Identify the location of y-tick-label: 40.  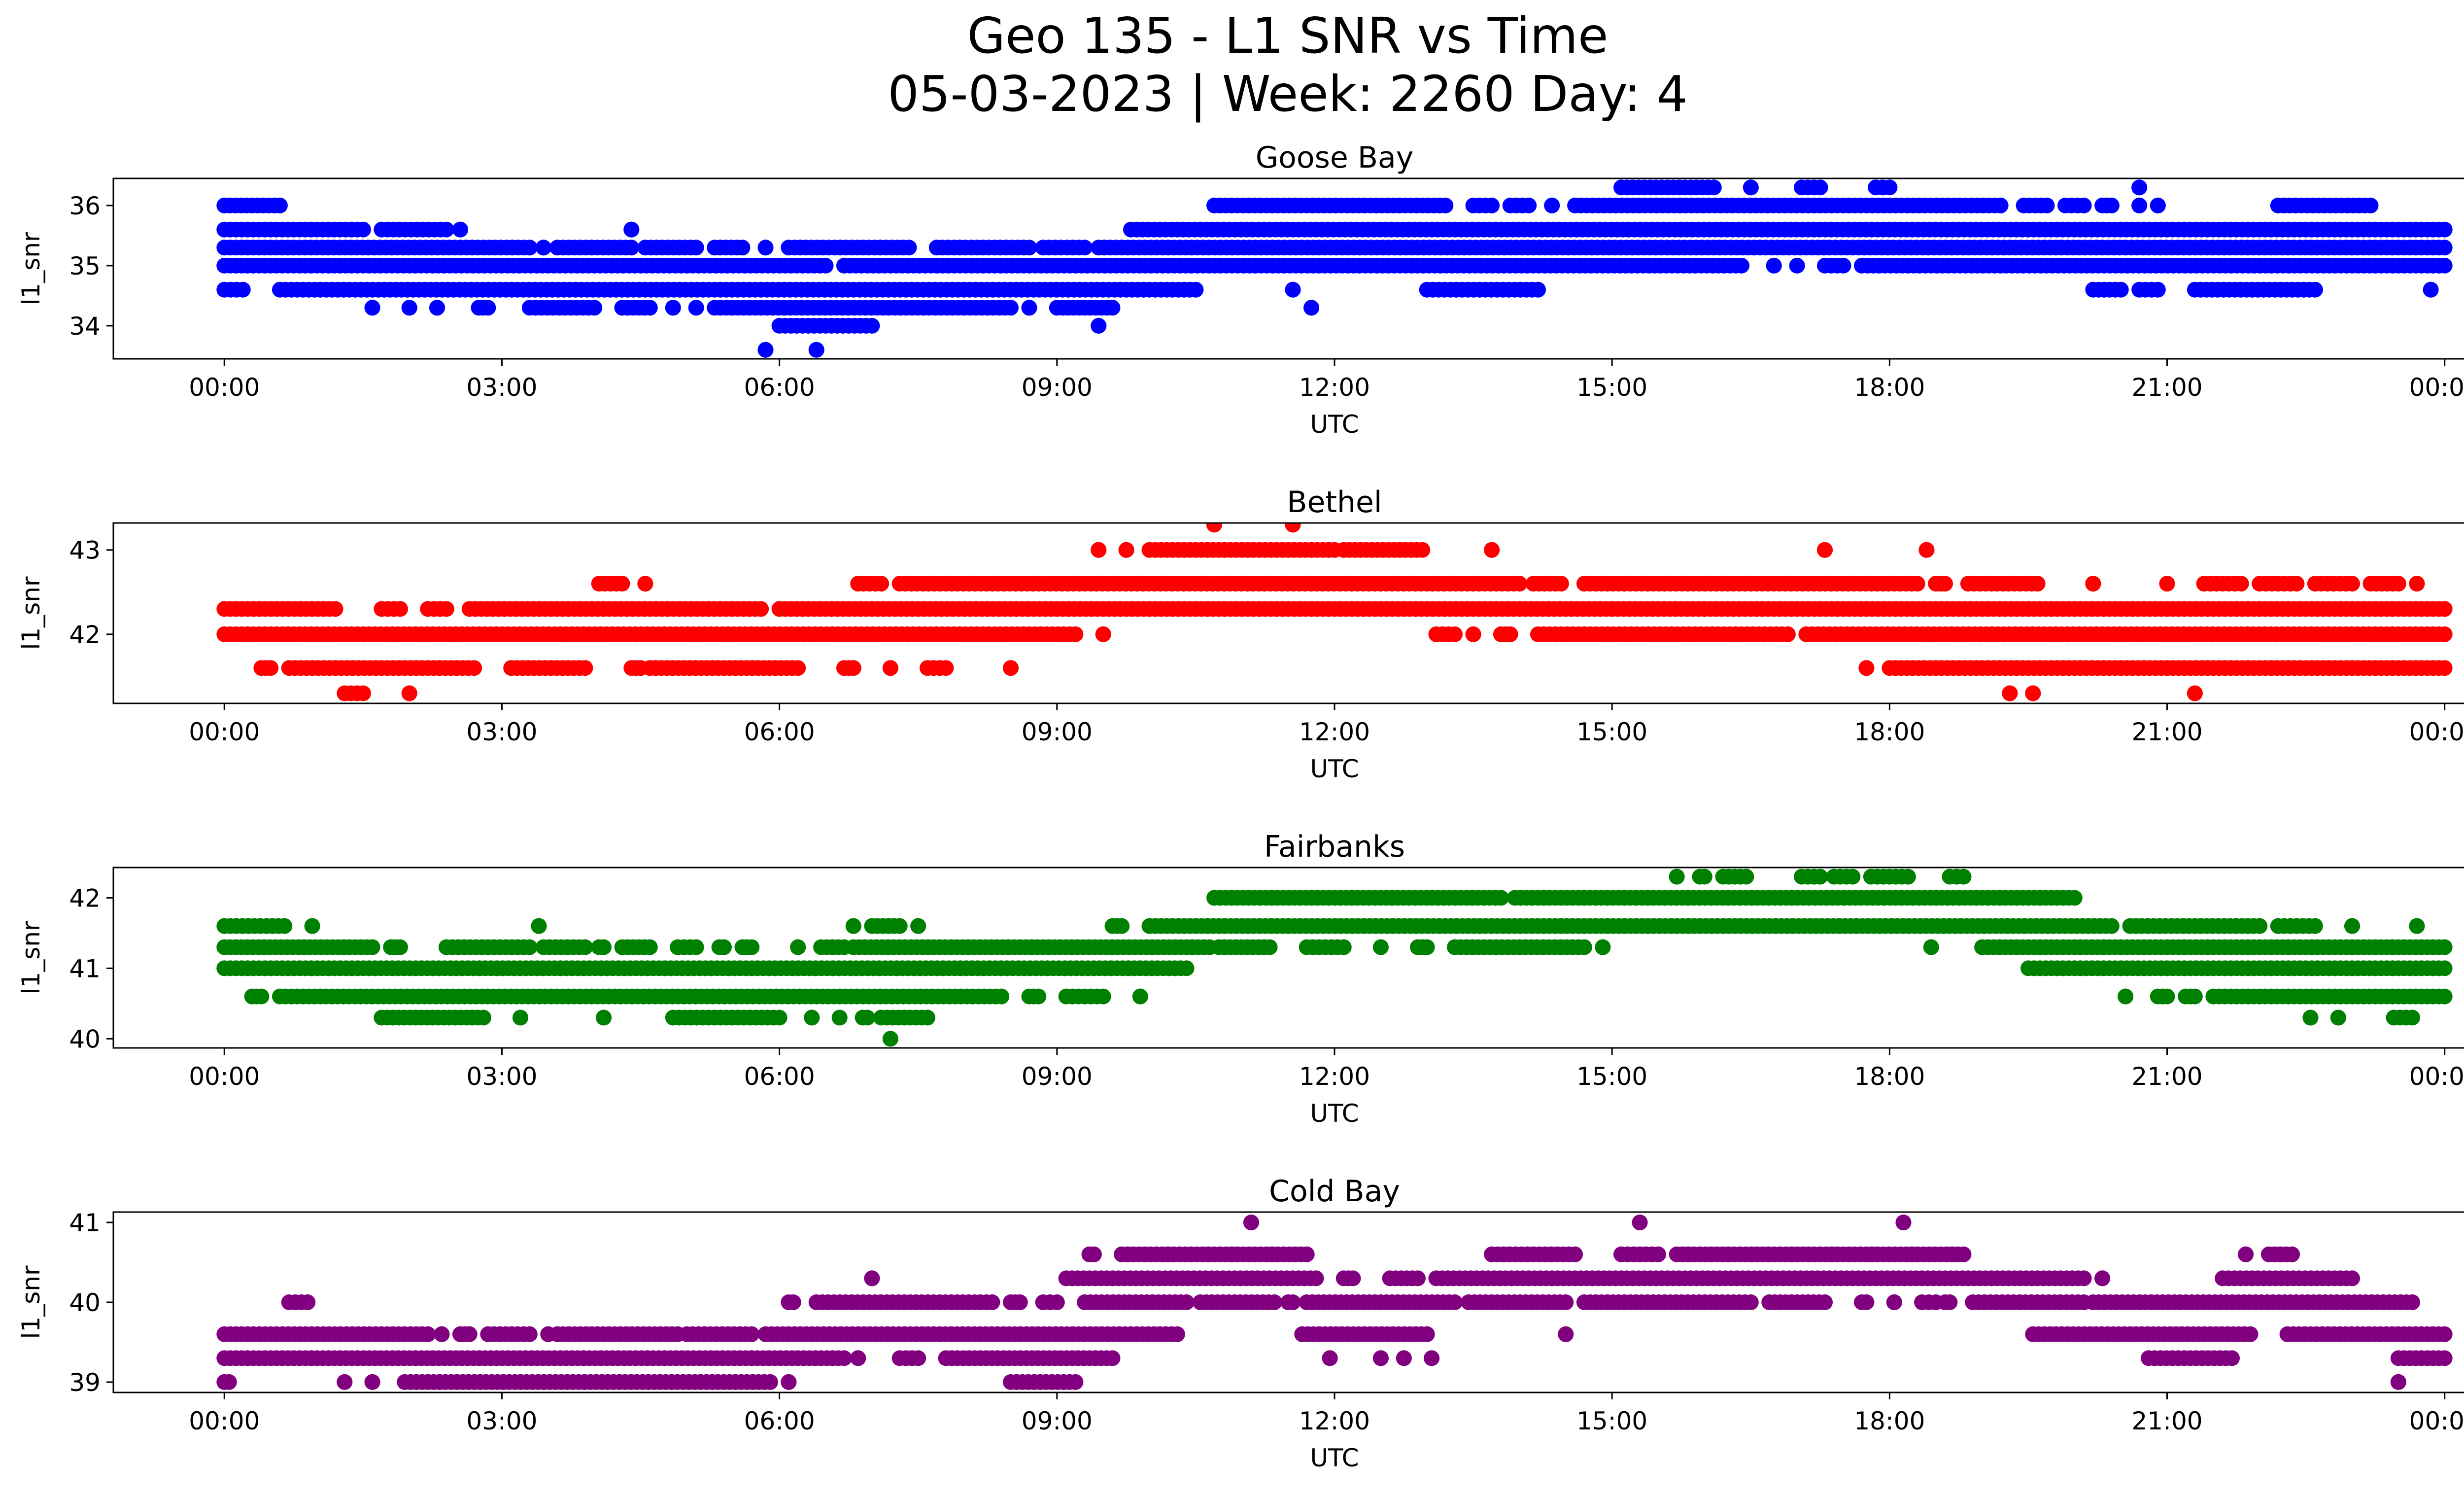
(85, 1039).